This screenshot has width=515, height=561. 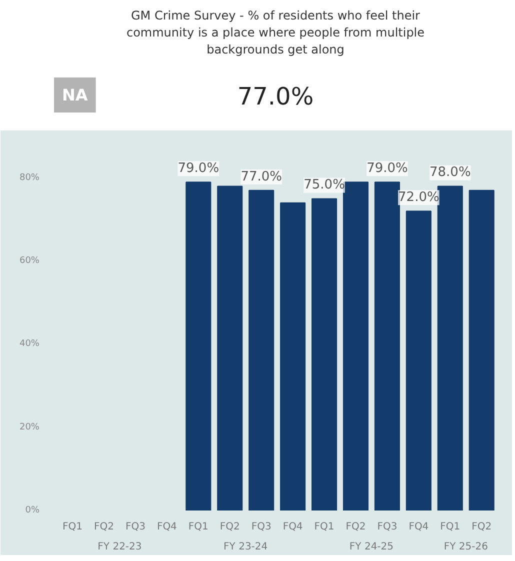 I want to click on y-tick-label: 60%, so click(x=29, y=261).